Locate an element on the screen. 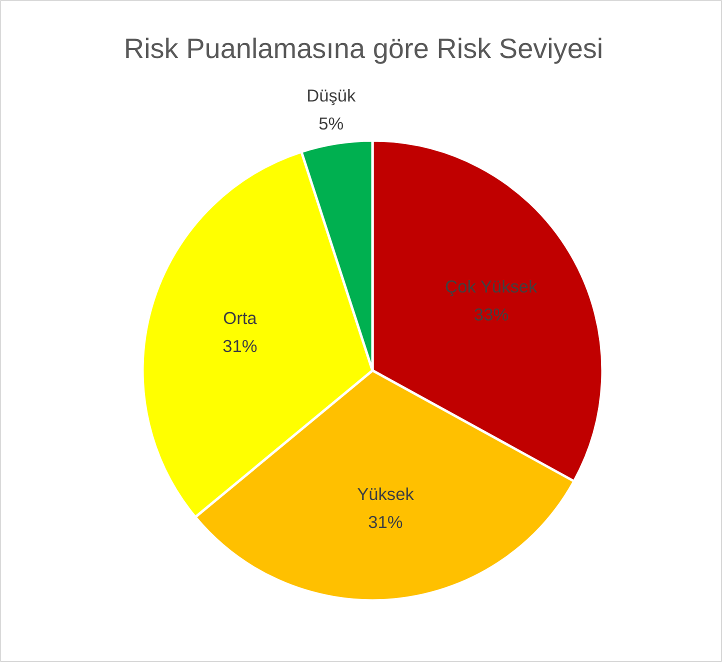 This screenshot has height=666, width=726. slice-label: Düşük is located at coordinates (331, 95).